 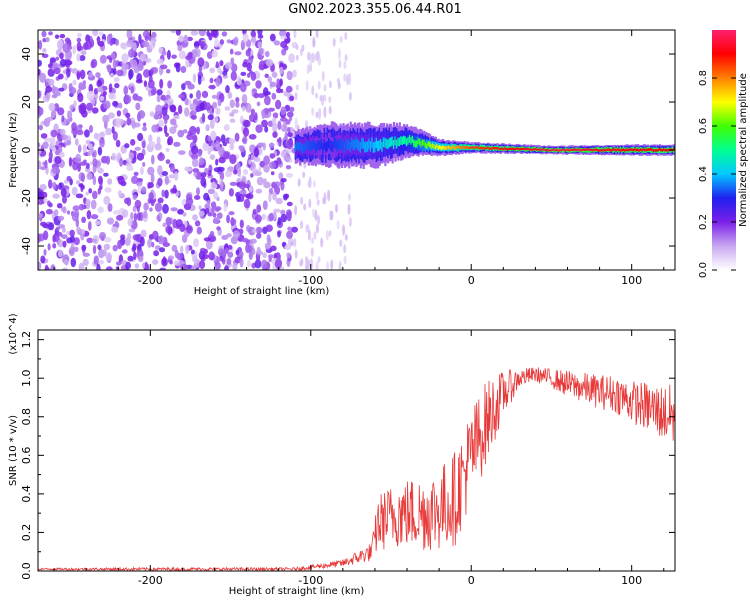 What do you see at coordinates (13, 450) in the screenshot?
I see `y-axis-label: SNR (10 * v/v)` at bounding box center [13, 450].